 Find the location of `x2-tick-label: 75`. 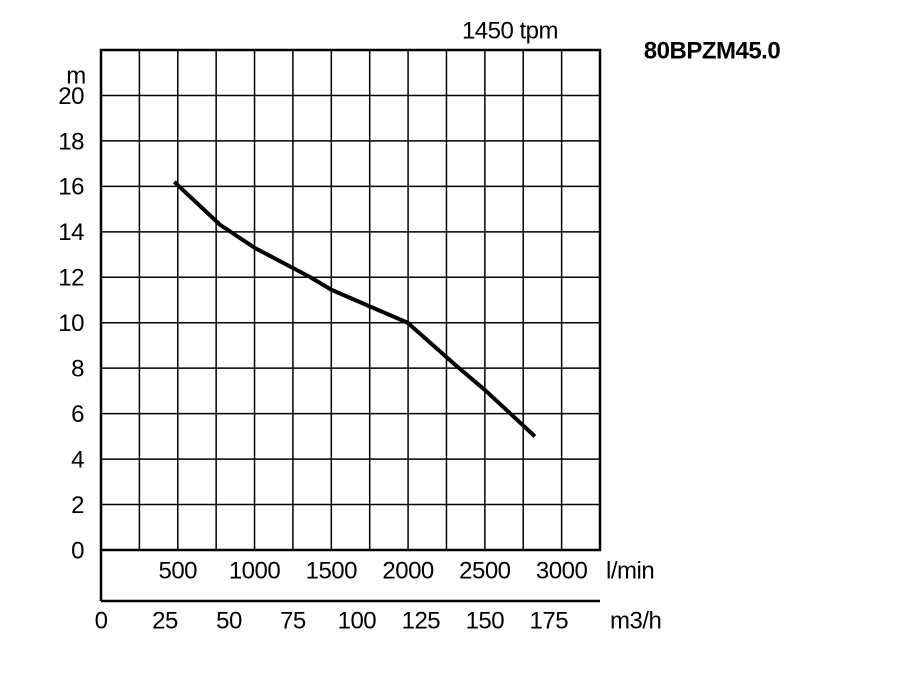

x2-tick-label: 75 is located at coordinates (293, 620).